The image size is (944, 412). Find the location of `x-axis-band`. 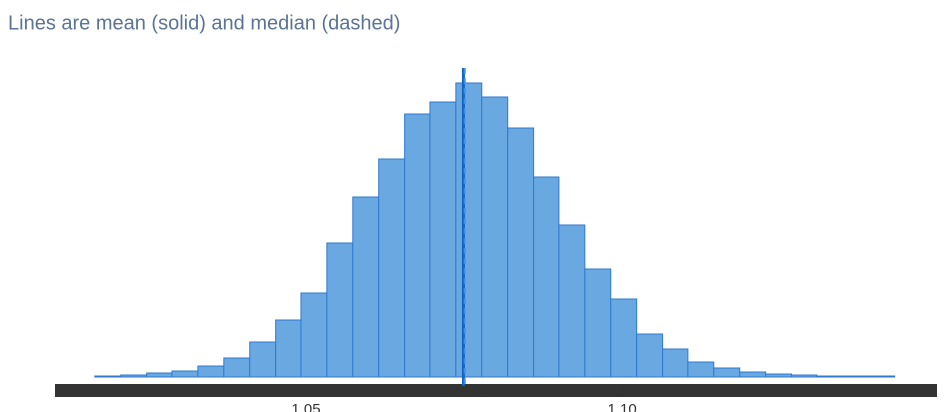

x-axis-band is located at coordinates (496, 390).